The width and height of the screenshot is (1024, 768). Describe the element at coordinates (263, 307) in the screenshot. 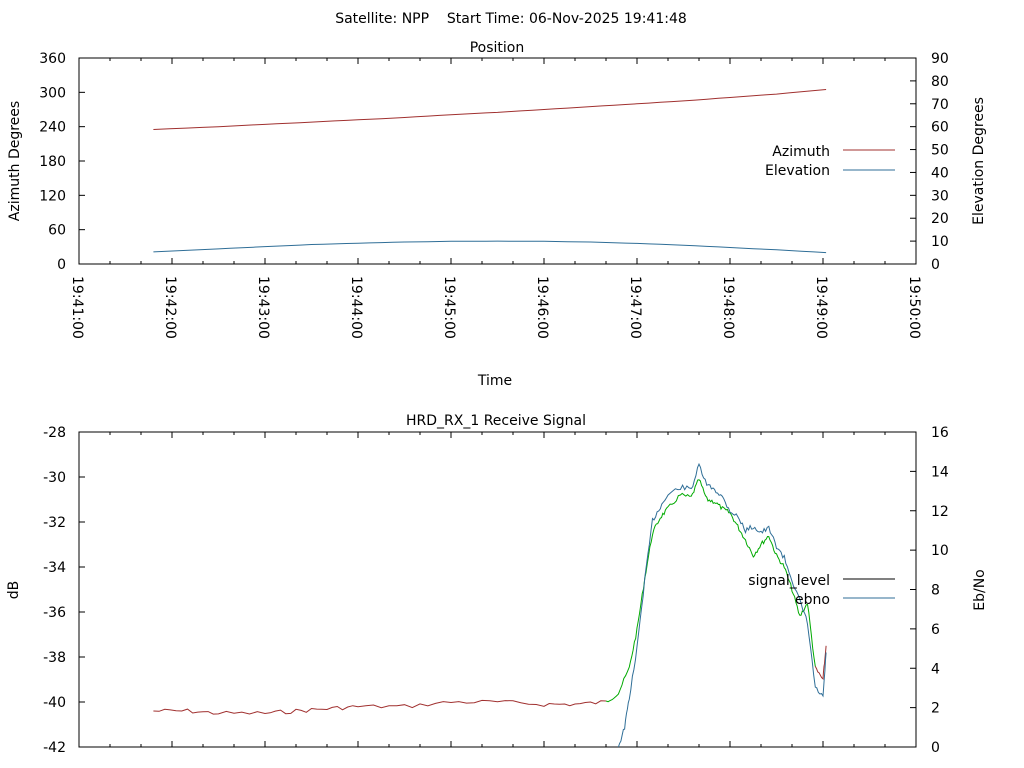

I see `x-tick-label: 19:43:00` at that location.